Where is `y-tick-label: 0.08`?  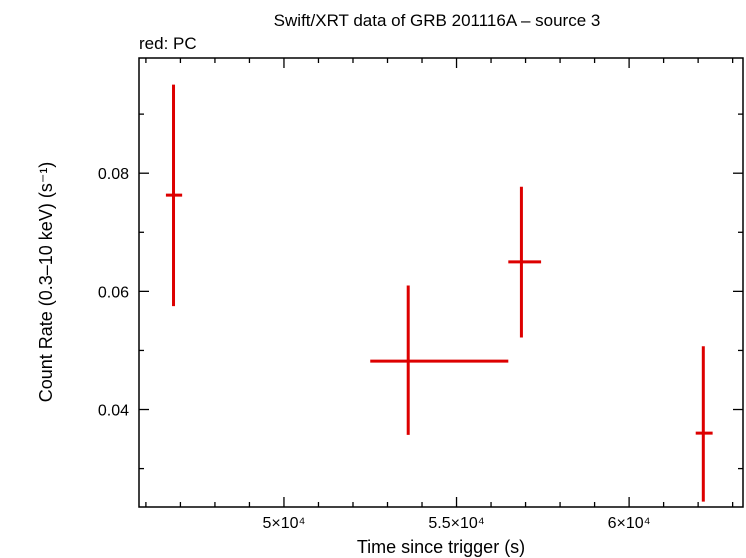
y-tick-label: 0.08 is located at coordinates (113, 174).